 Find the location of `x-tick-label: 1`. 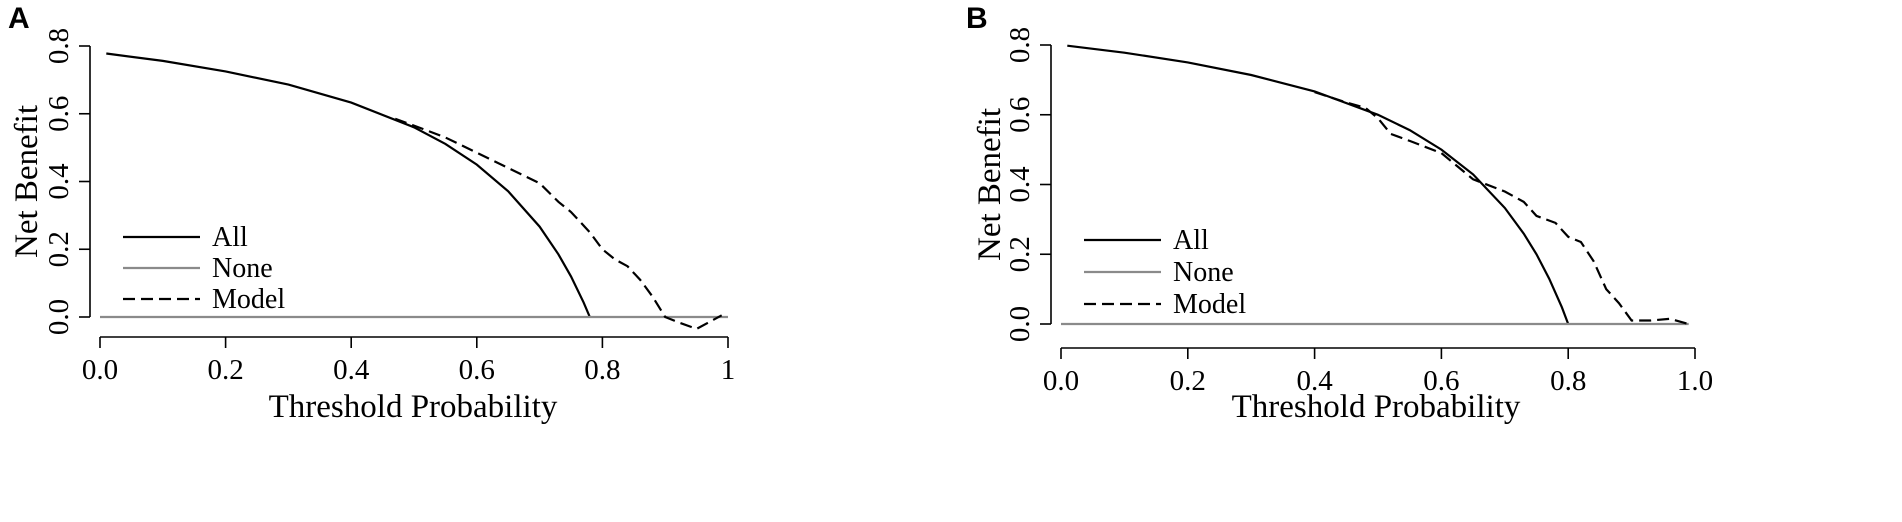

x-tick-label: 1 is located at coordinates (728, 370).